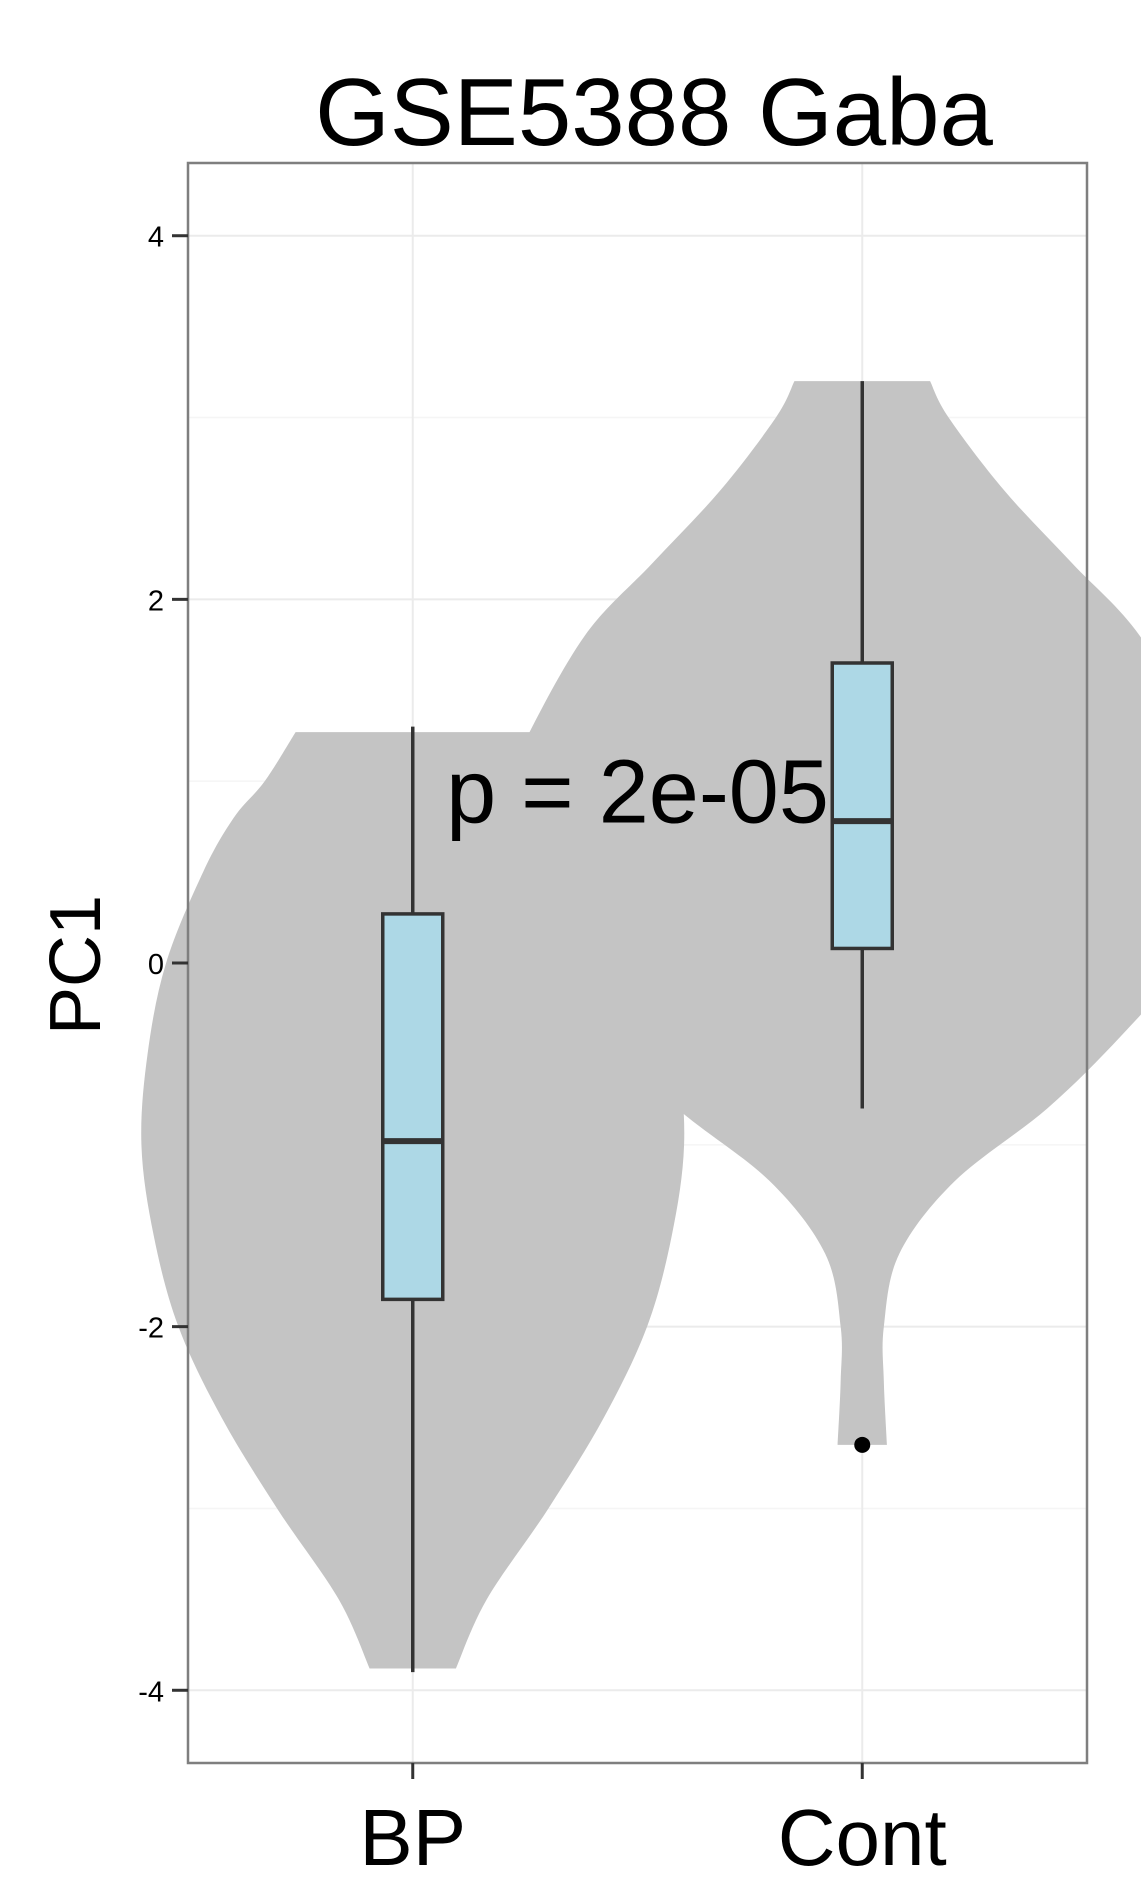 The height and width of the screenshot is (1904, 1141). Describe the element at coordinates (412, 1837) in the screenshot. I see `x-tick-label-bp: BP` at that location.